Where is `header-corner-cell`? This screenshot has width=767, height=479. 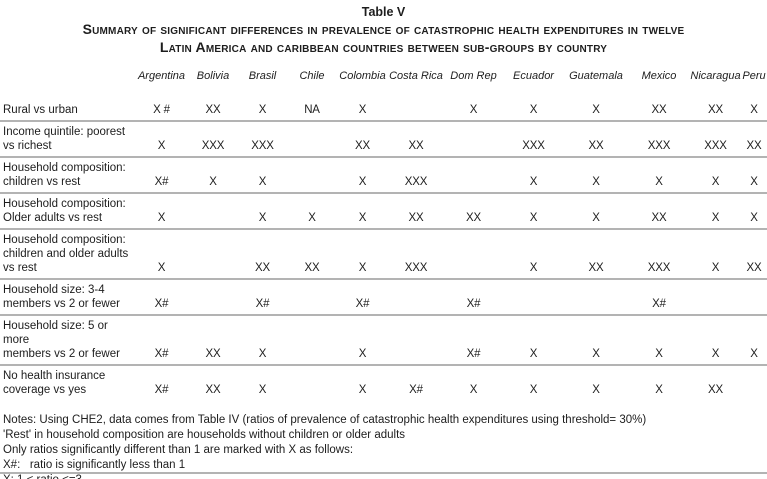 header-corner-cell is located at coordinates (67, 82).